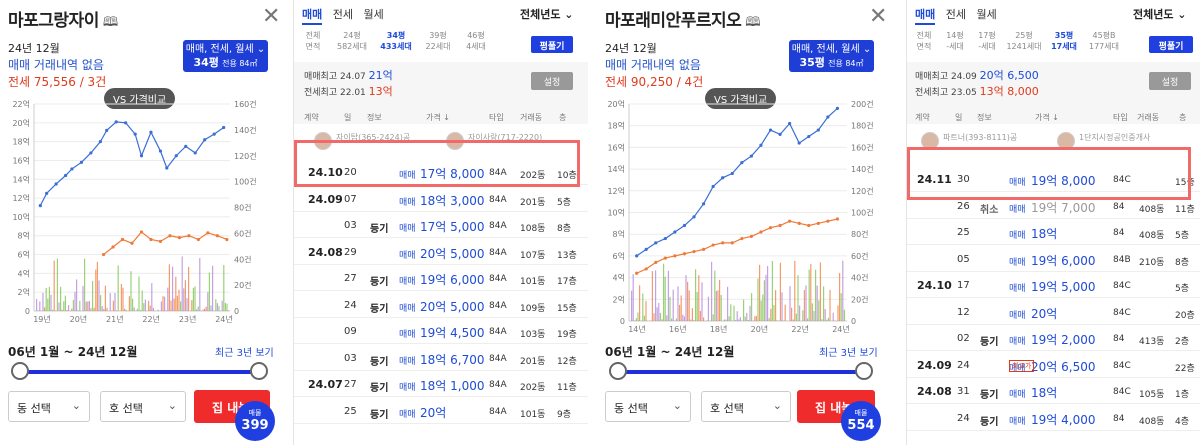 The width and height of the screenshot is (1200, 445). What do you see at coordinates (255, 421) in the screenshot?
I see `listing-count-badge: 매물 399` at bounding box center [255, 421].